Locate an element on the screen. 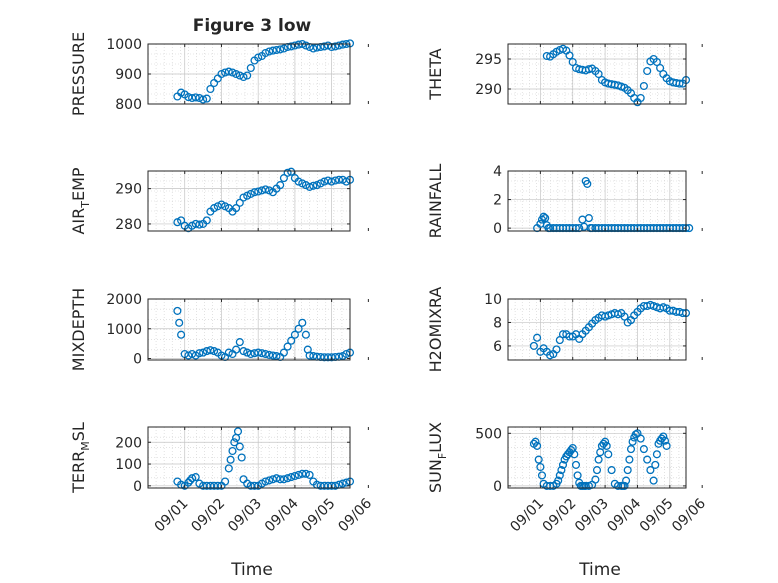 This screenshot has height=583, width=778. y-tick-label: 295 is located at coordinates (488, 60).